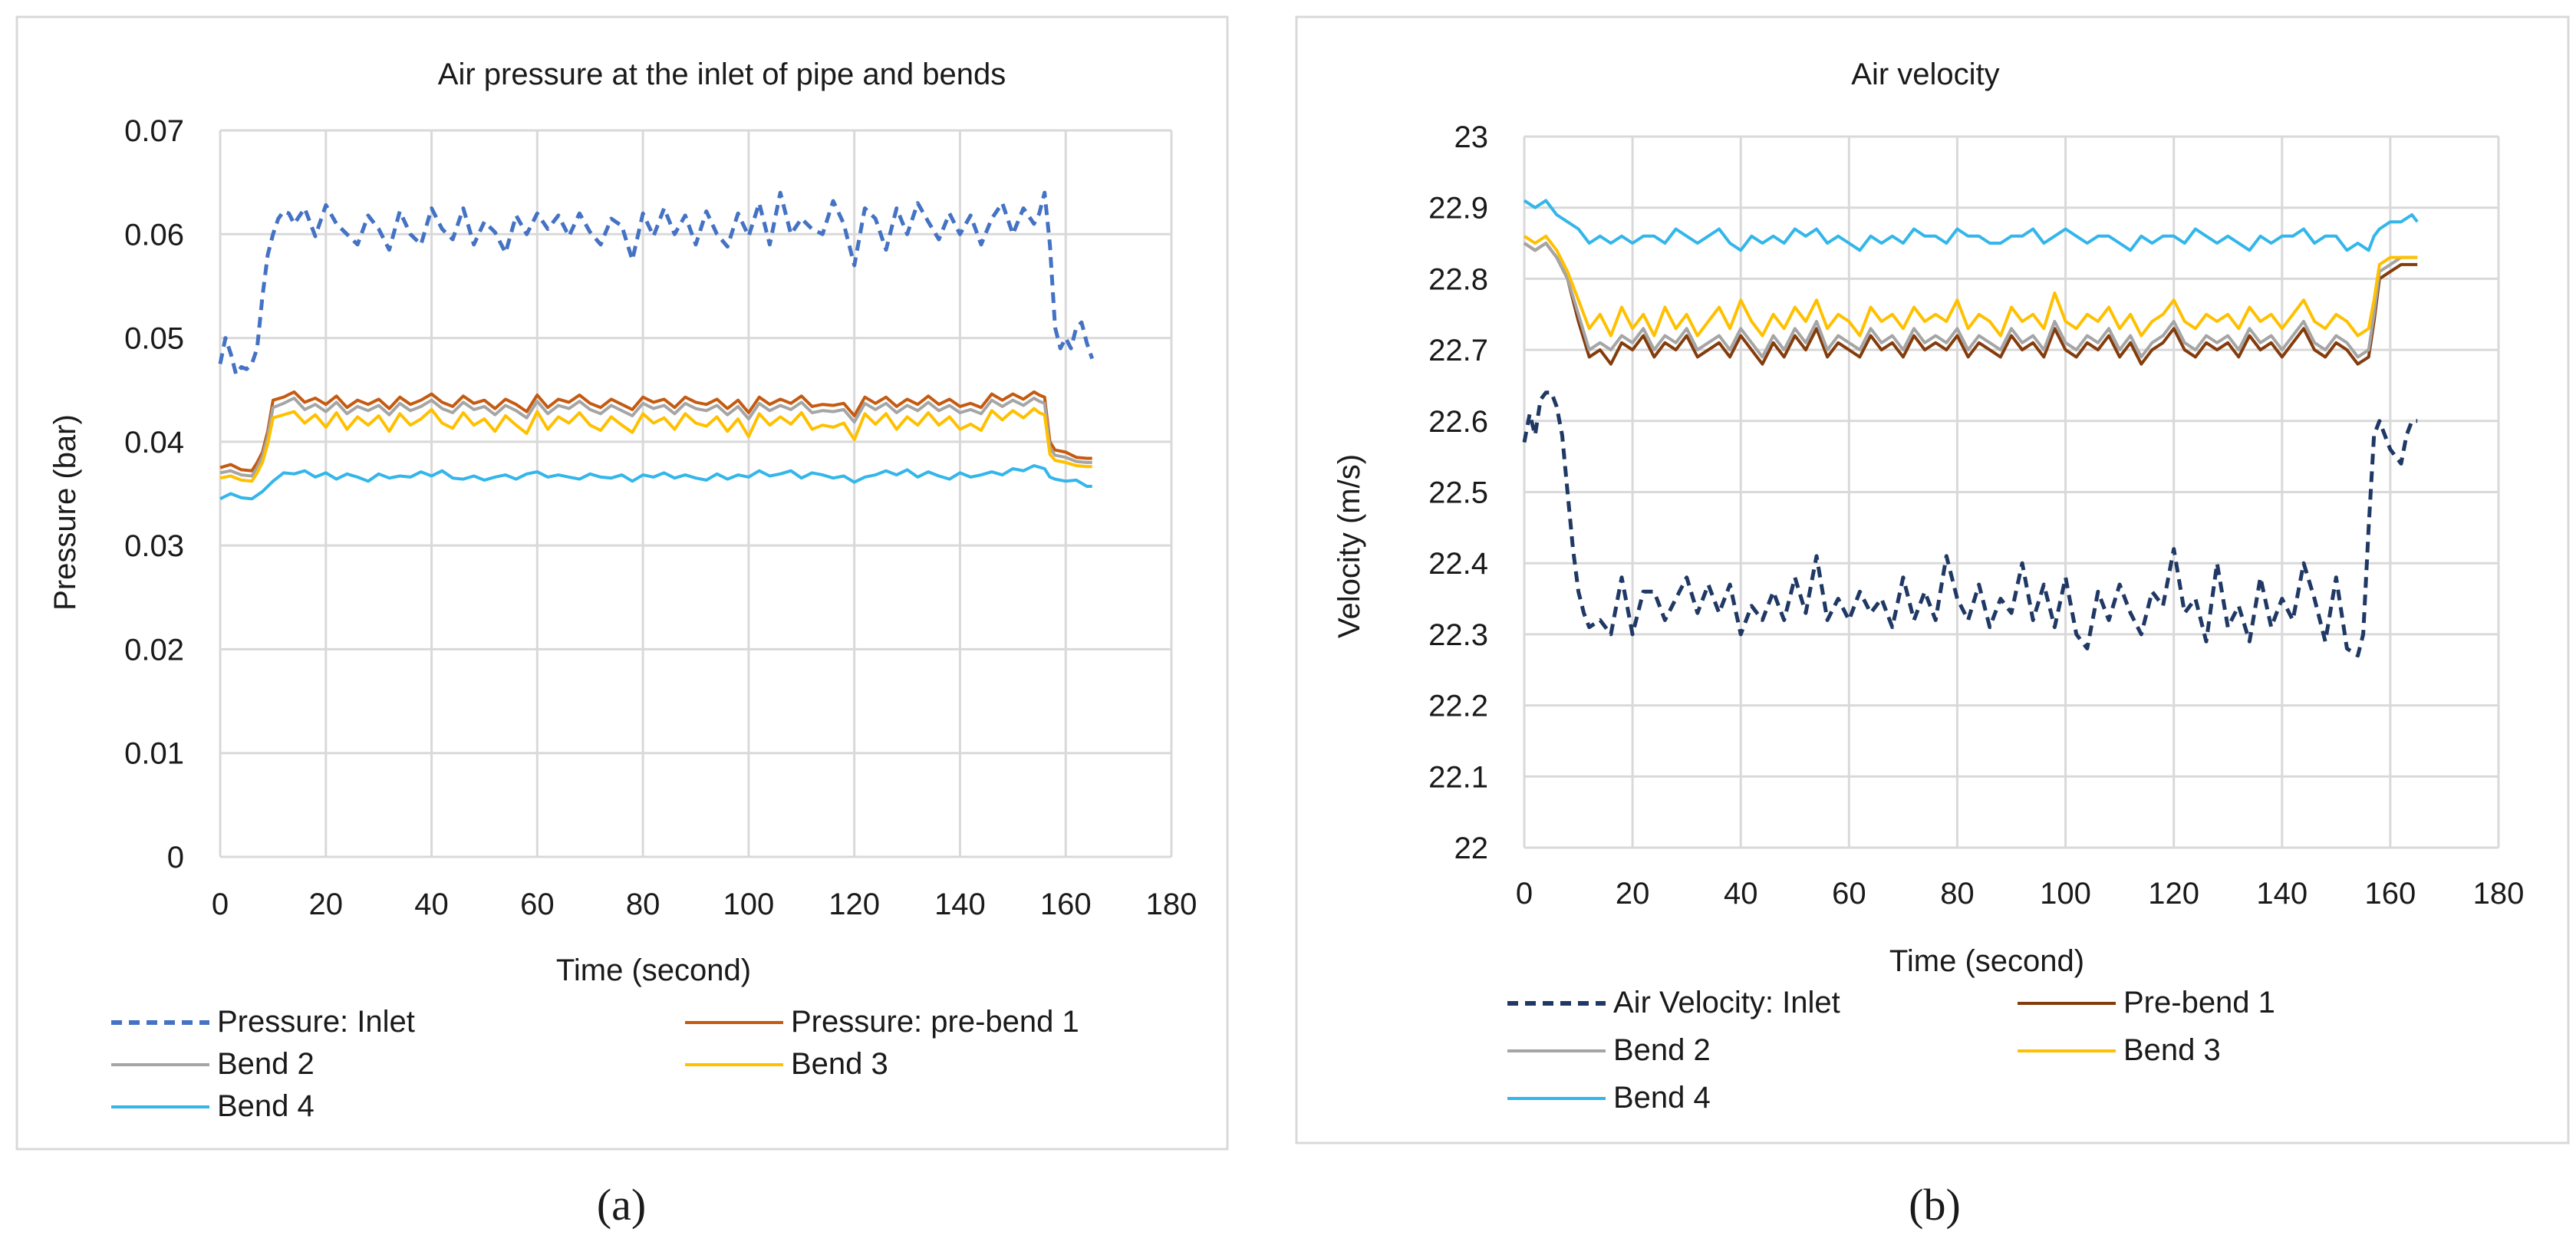  I want to click on panel-label-a: (a), so click(621, 1205).